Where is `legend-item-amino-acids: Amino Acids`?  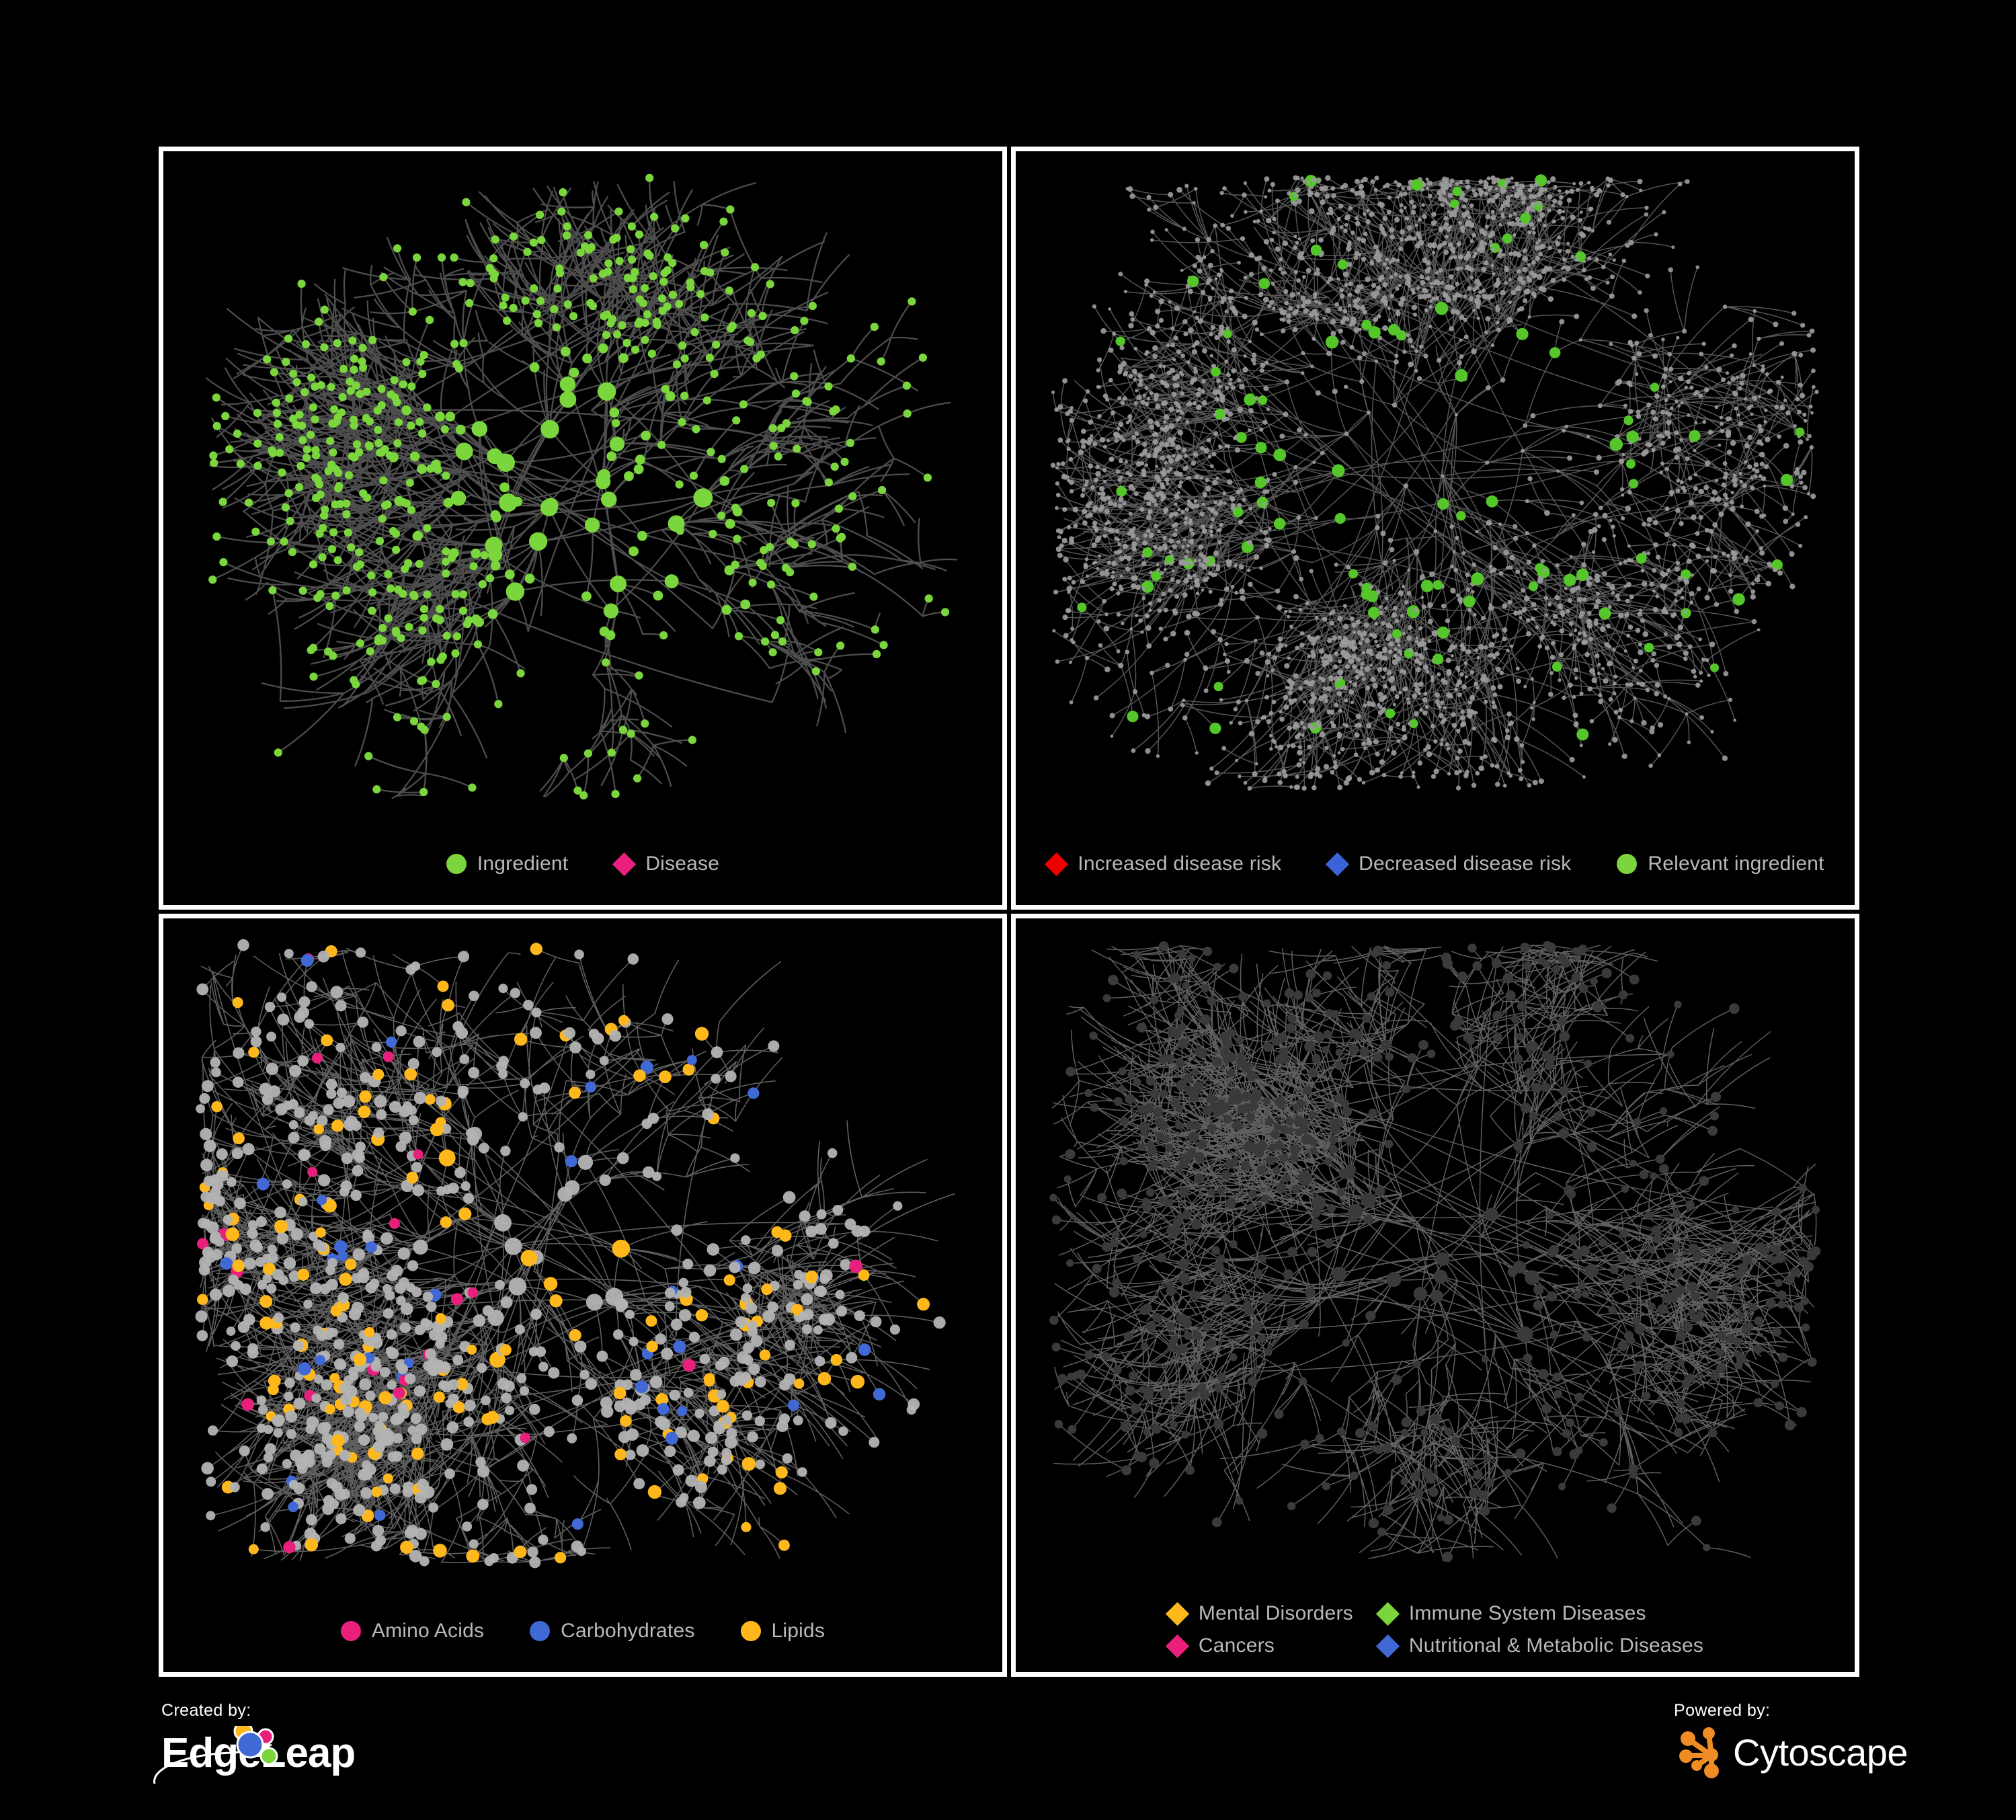
legend-item-amino-acids: Amino Acids is located at coordinates (412, 1631).